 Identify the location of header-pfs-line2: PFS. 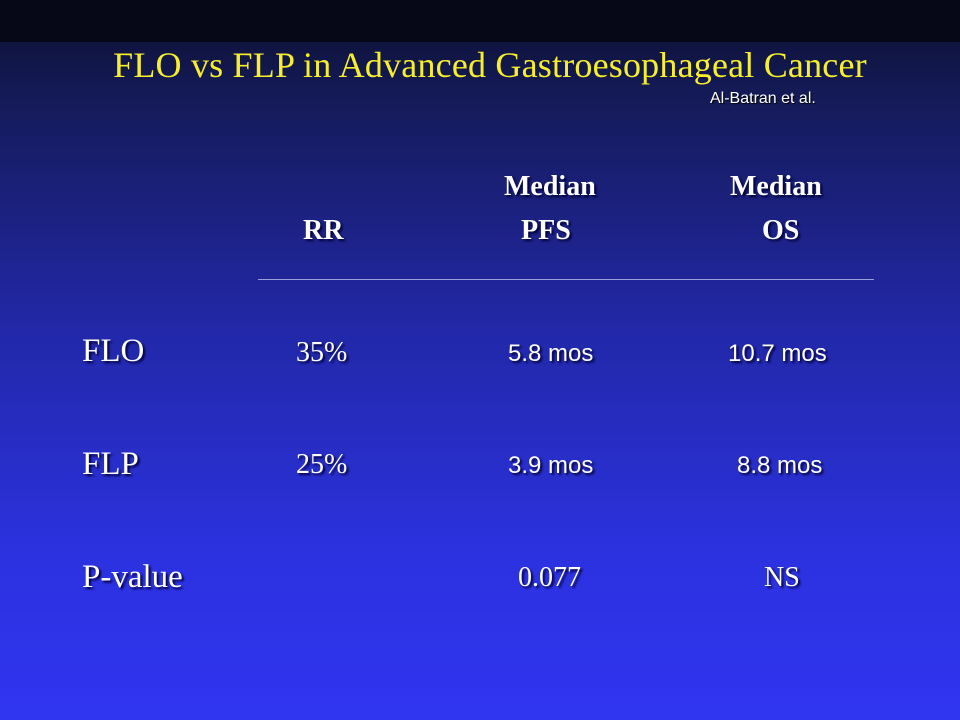
(546, 230).